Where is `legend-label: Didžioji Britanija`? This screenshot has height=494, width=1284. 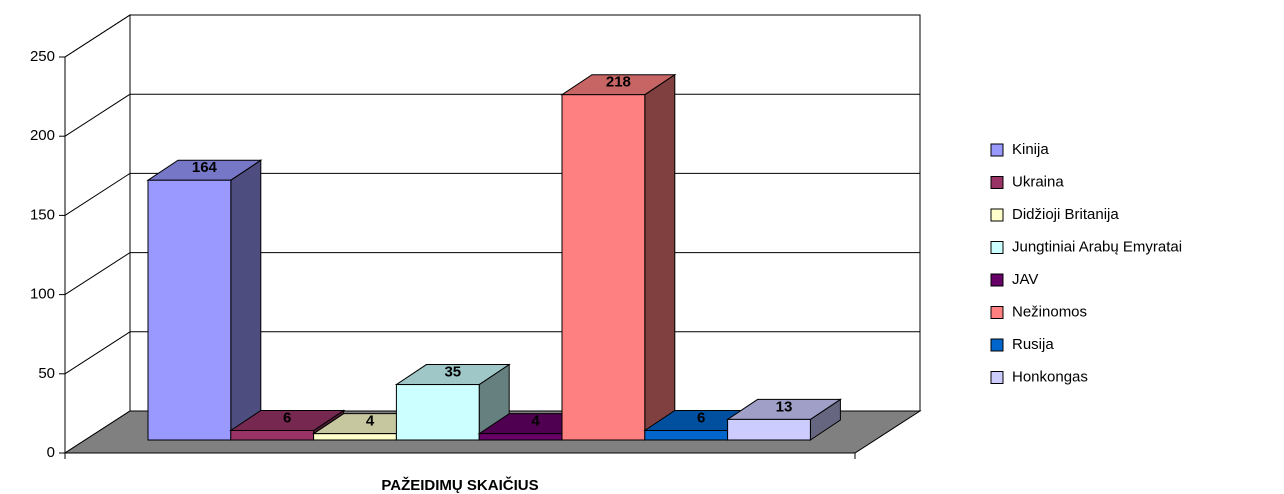
legend-label: Didžioji Britanija is located at coordinates (1065, 214).